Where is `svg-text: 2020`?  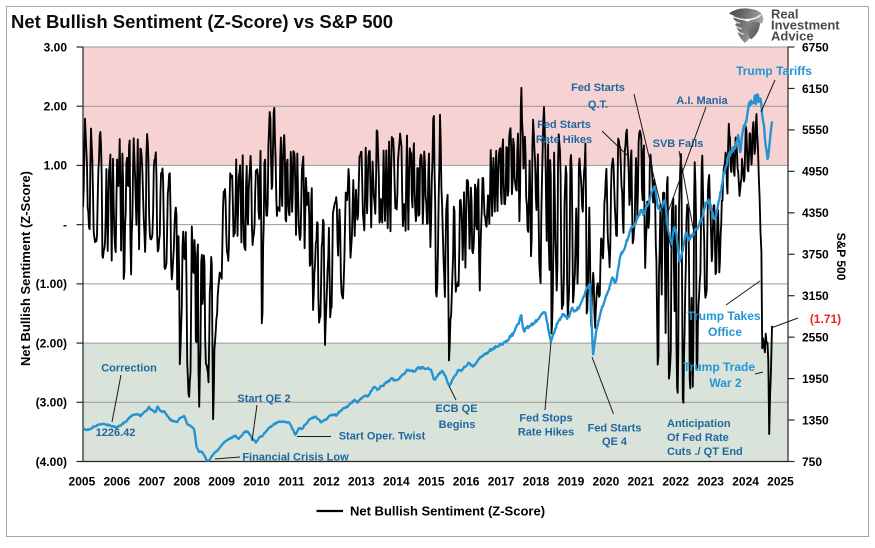 svg-text: 2020 is located at coordinates (606, 481).